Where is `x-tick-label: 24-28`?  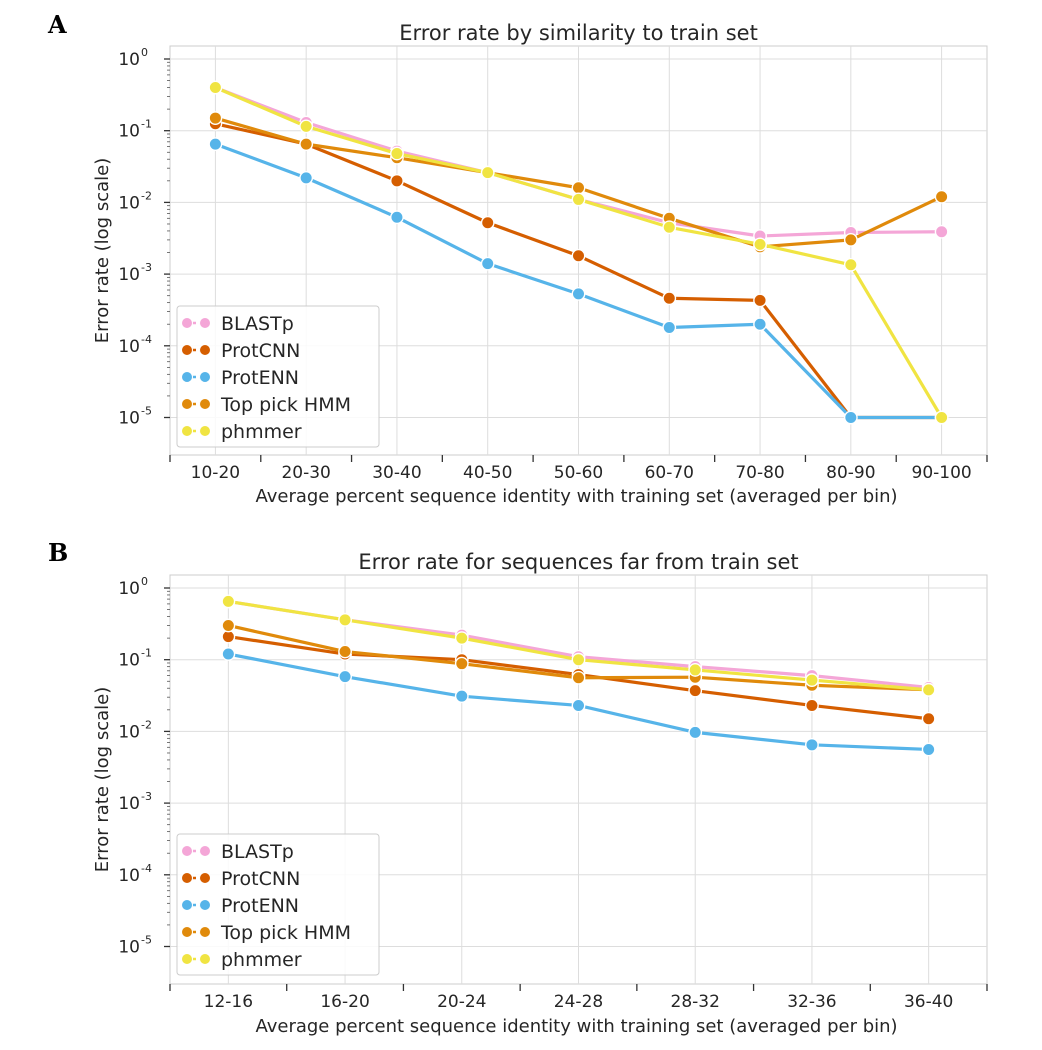 x-tick-label: 24-28 is located at coordinates (578, 1002).